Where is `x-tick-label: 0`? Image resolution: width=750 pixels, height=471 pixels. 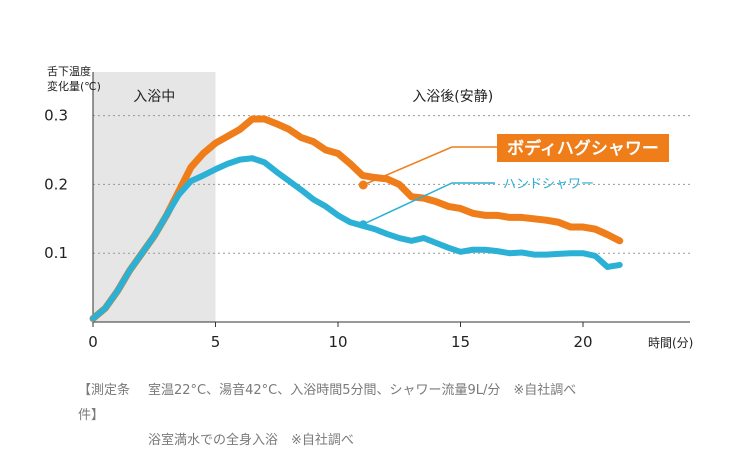 x-tick-label: 0 is located at coordinates (93, 342).